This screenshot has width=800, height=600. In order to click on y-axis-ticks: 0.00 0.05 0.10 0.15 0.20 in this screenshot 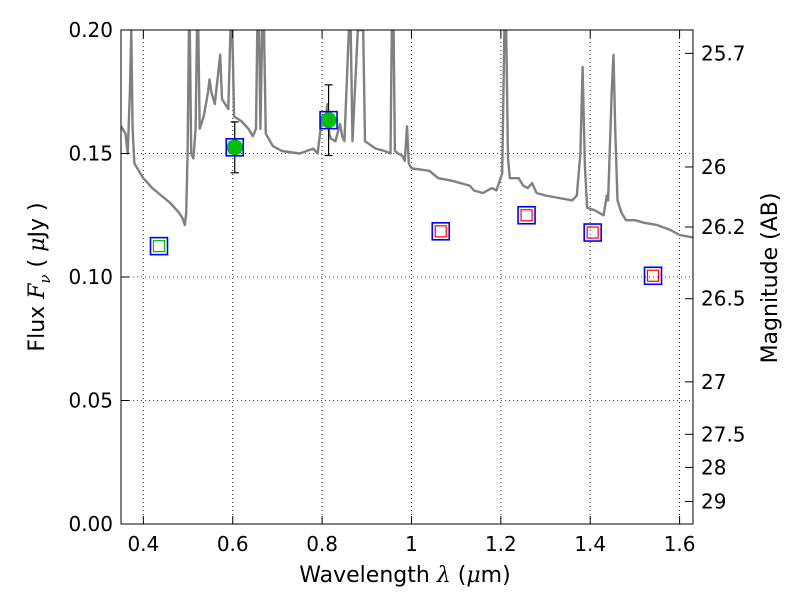, I will do `click(98, 277)`.